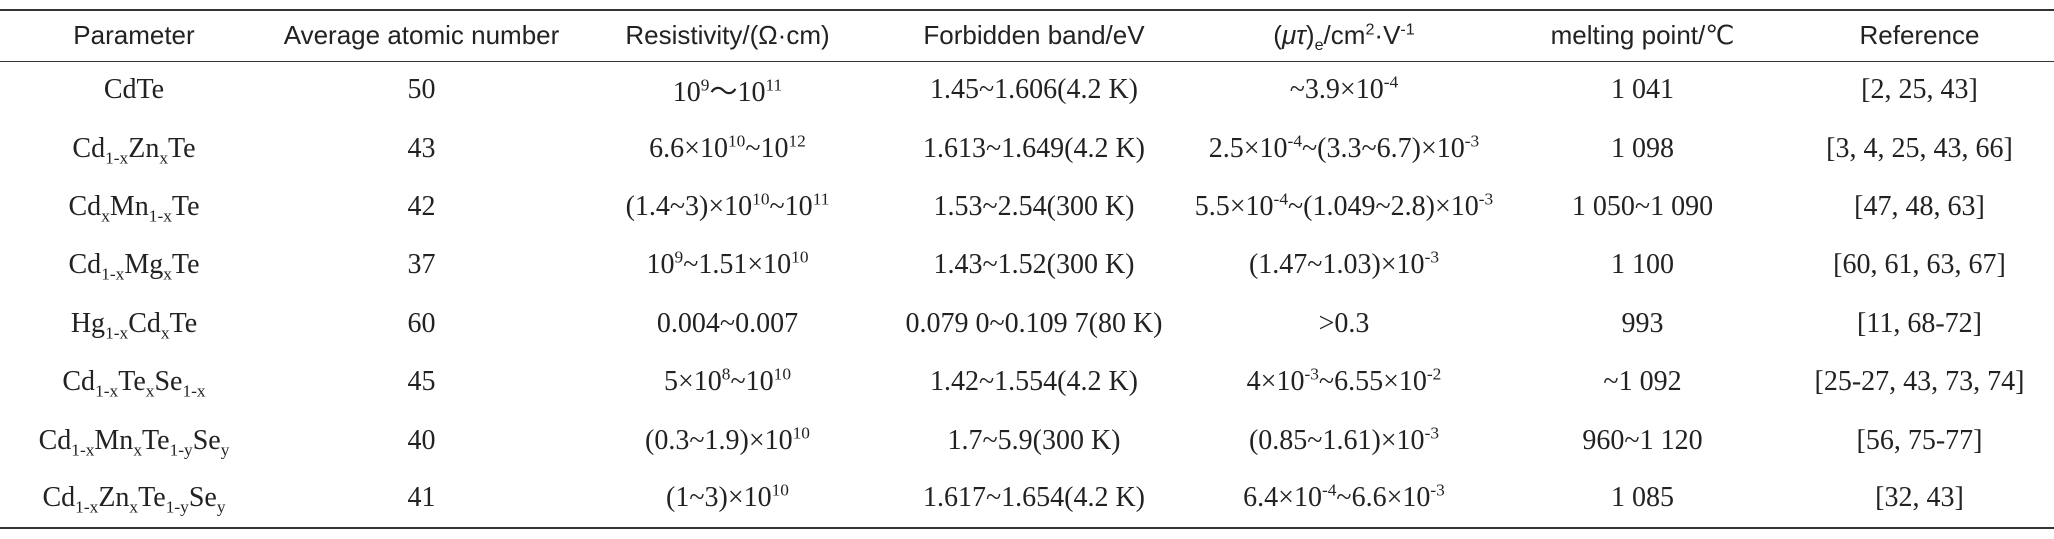 Image resolution: width=2054 pixels, height=539 pixels. I want to click on text-run: ～10, so click(737, 93).